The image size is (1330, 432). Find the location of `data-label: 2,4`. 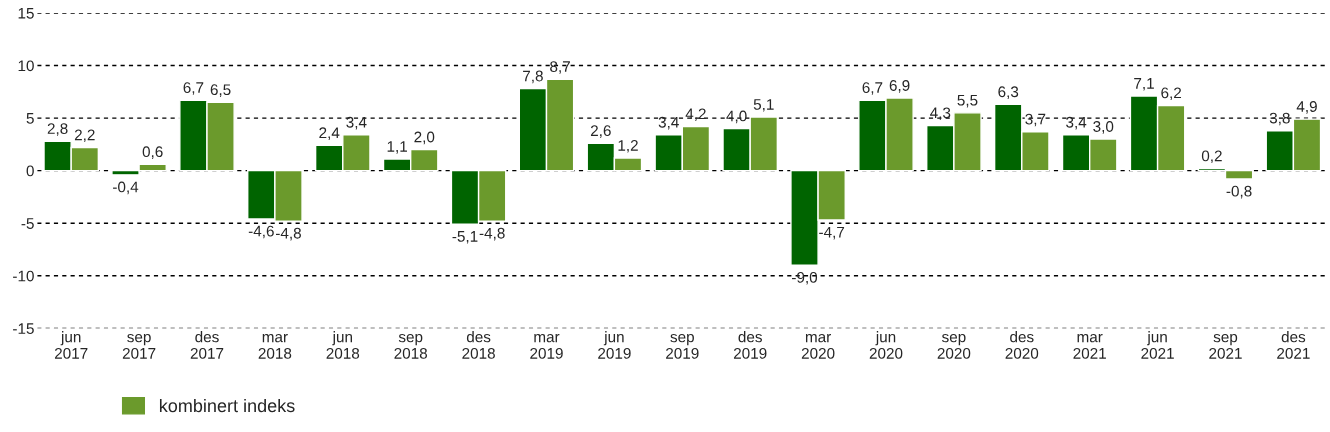

data-label: 2,4 is located at coordinates (329, 133).